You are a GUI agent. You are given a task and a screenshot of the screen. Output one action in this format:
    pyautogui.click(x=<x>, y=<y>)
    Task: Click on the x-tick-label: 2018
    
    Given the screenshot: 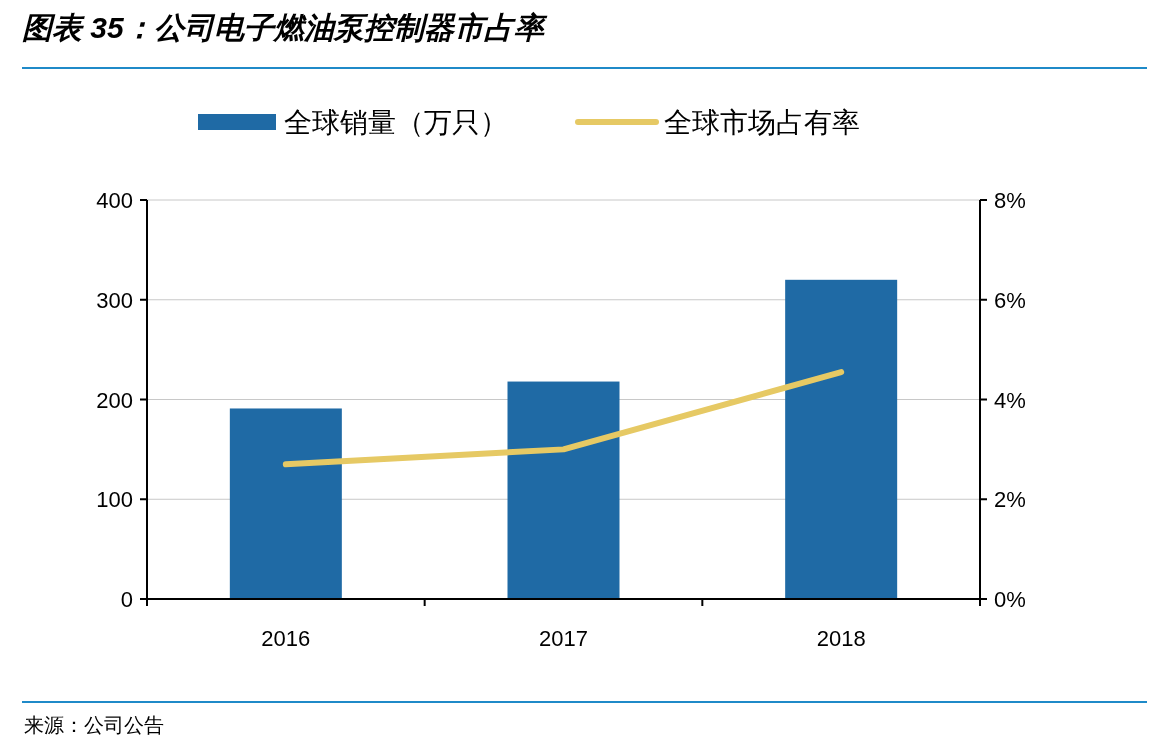 What is the action you would take?
    pyautogui.click(x=841, y=638)
    